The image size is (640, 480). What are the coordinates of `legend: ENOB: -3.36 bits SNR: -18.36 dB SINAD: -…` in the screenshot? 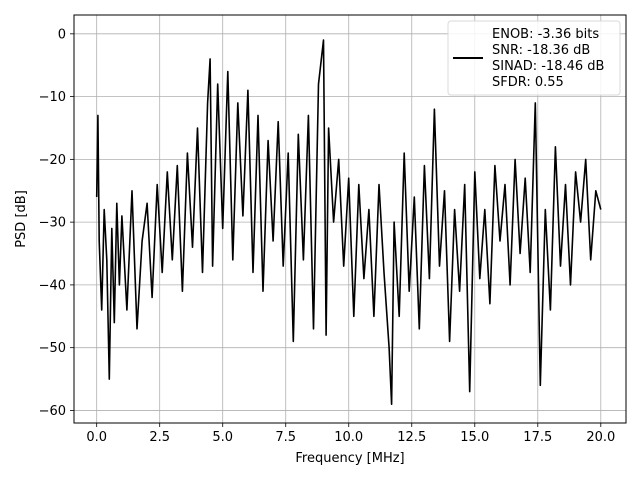 It's located at (534, 58).